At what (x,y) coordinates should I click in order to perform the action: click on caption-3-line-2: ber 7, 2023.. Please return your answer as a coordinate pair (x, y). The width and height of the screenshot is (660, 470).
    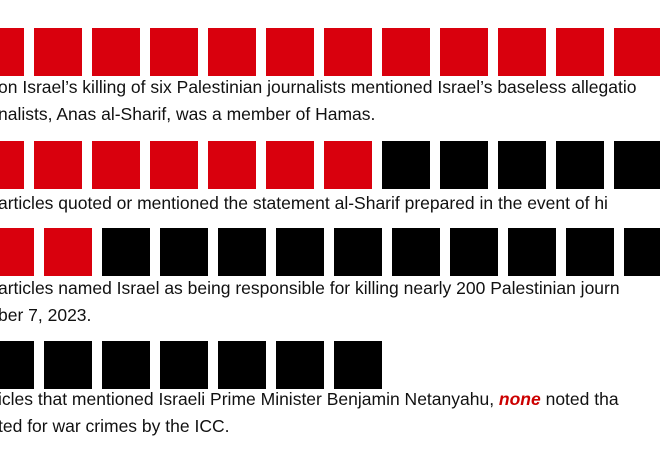
    Looking at the image, I should click on (46, 315).